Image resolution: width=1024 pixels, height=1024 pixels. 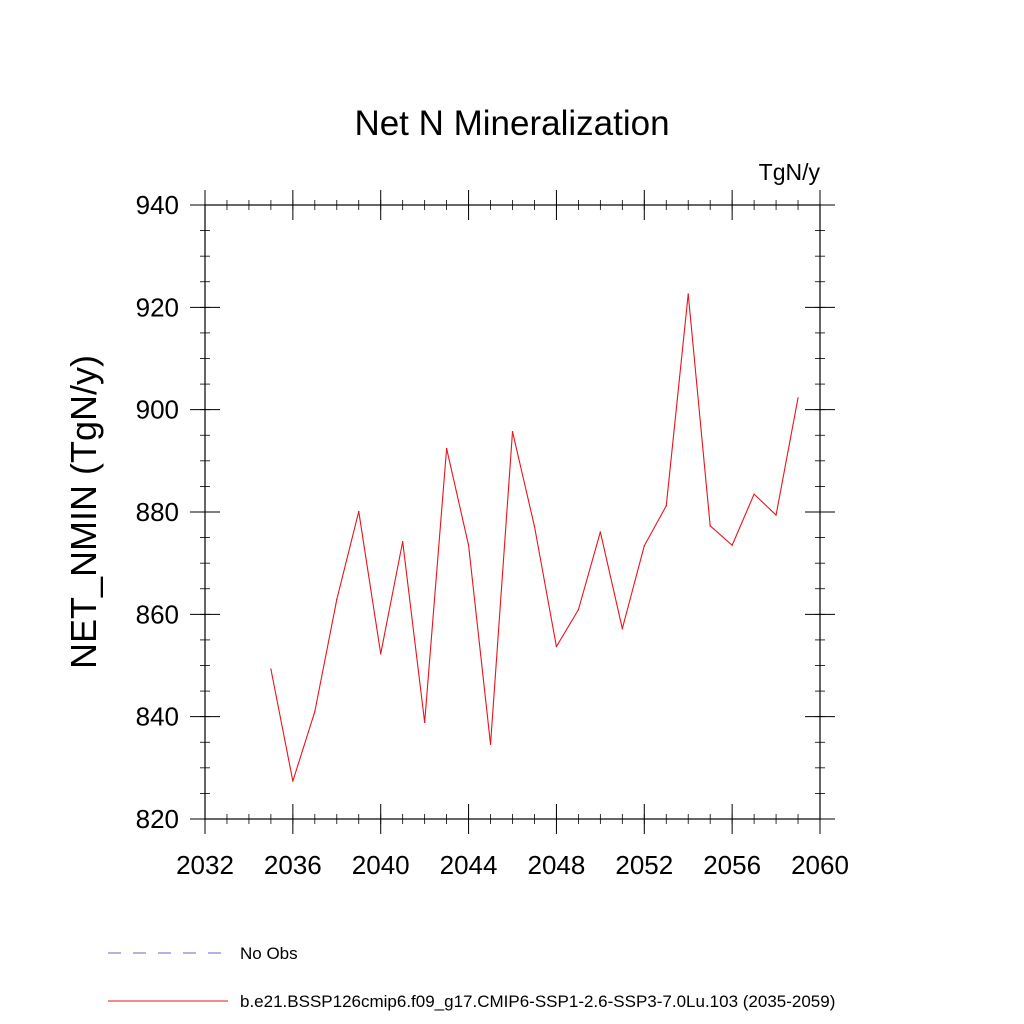 I want to click on x-tick-label: 2040, so click(x=381, y=865).